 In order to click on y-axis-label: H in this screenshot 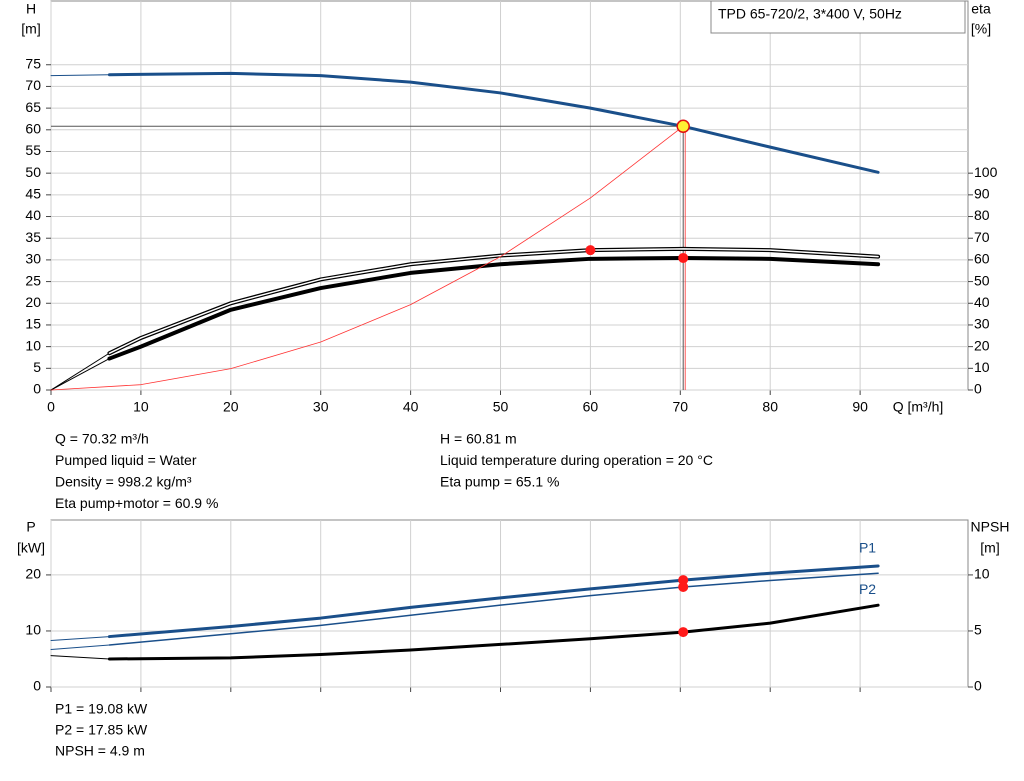, I will do `click(31, 9)`.